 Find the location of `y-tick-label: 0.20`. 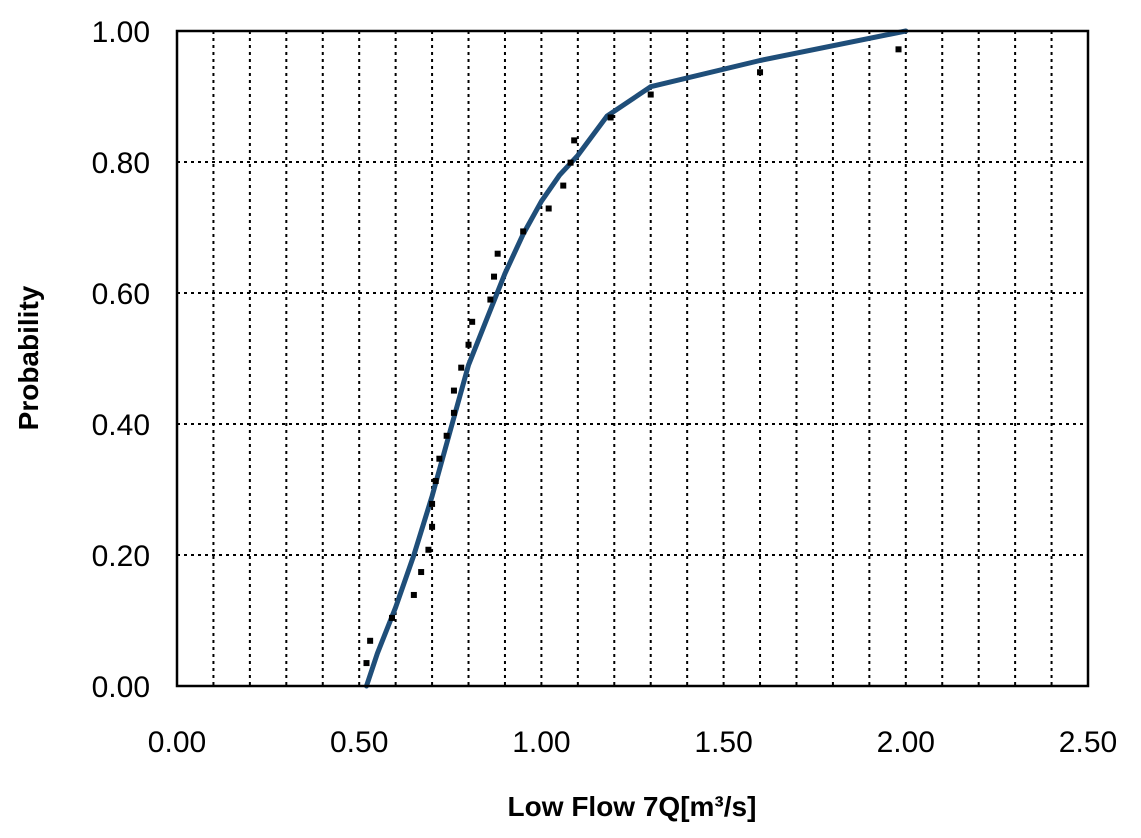

y-tick-label: 0.20 is located at coordinates (121, 556).